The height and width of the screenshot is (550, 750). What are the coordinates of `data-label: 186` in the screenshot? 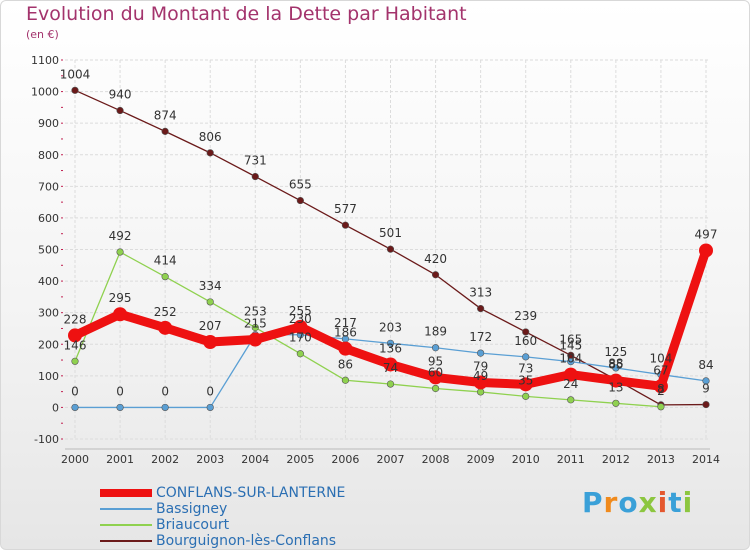 It's located at (345, 333).